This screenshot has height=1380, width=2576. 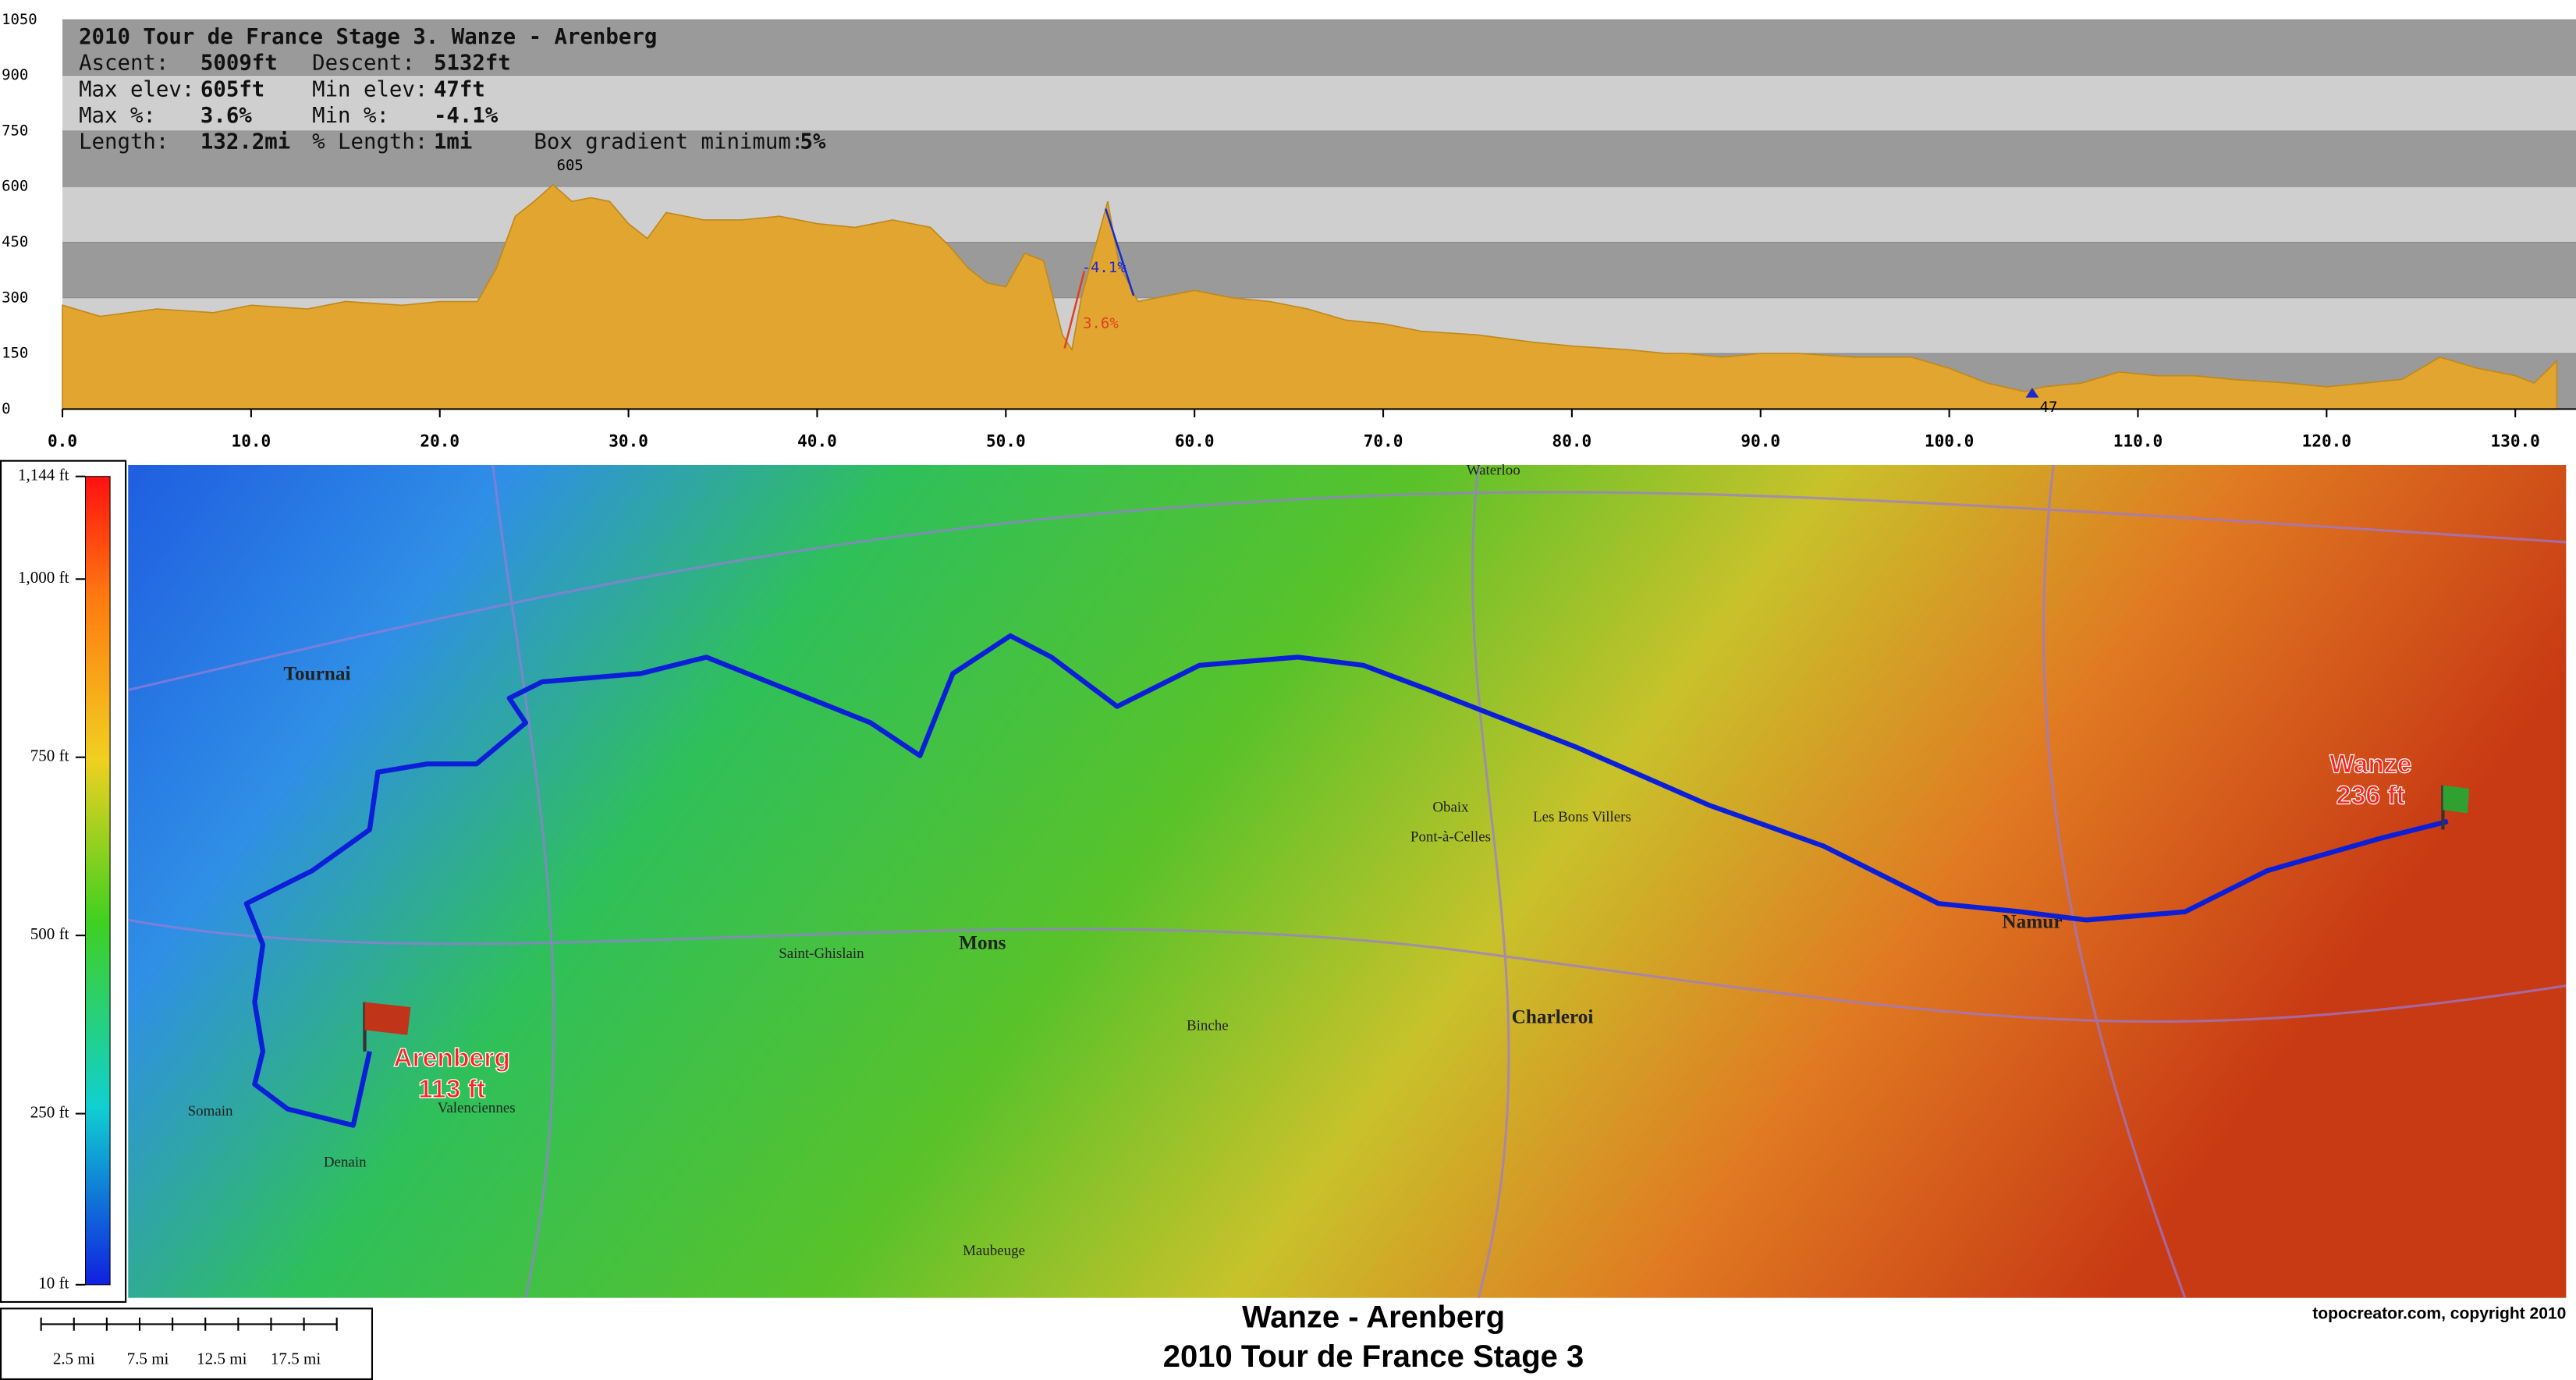 I want to click on info-value: 3.6%, so click(x=226, y=116).